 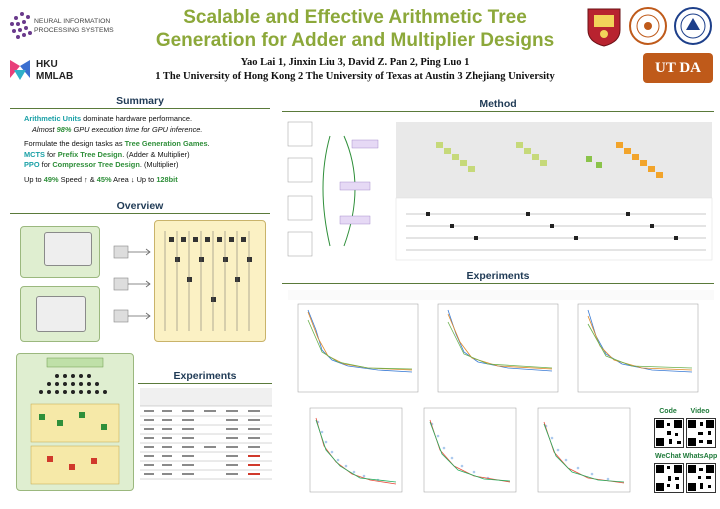 I want to click on experiments-left-heading: Experiments, so click(x=205, y=376).